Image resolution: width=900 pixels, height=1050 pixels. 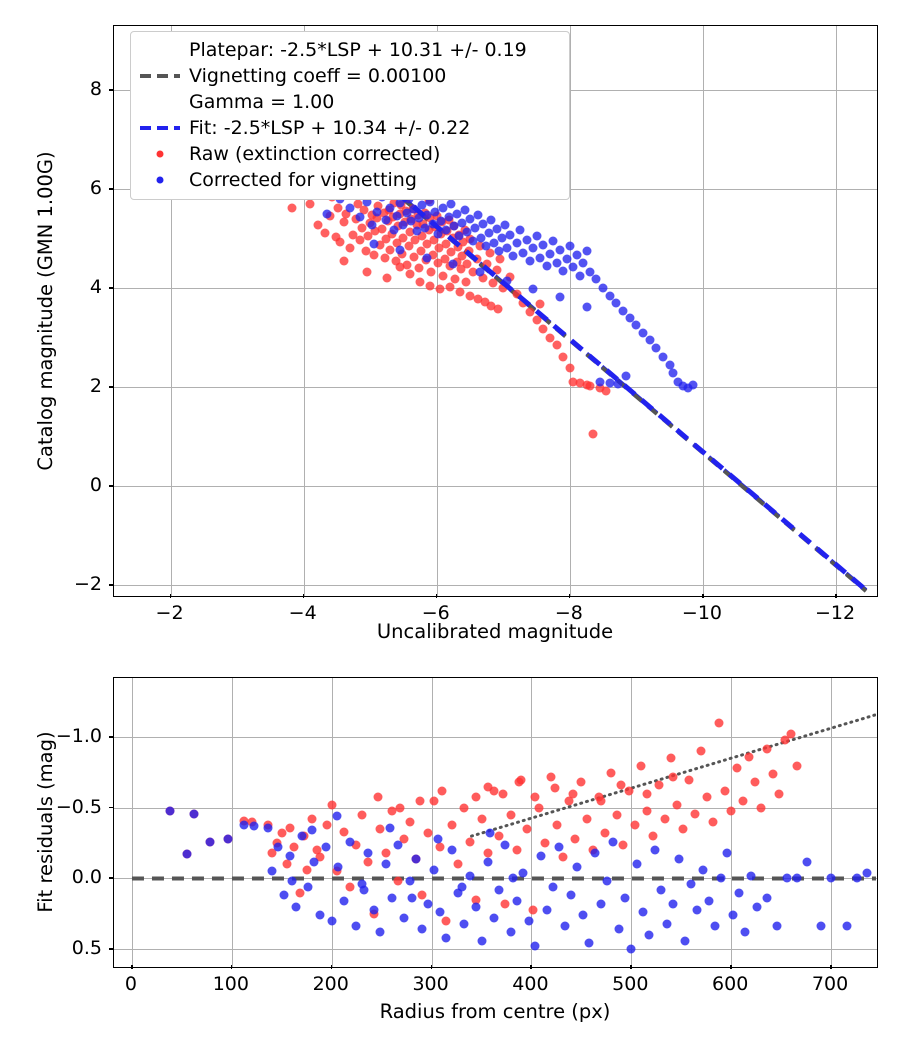 What do you see at coordinates (111, 949) in the screenshot?
I see `y-axis-tick` at bounding box center [111, 949].